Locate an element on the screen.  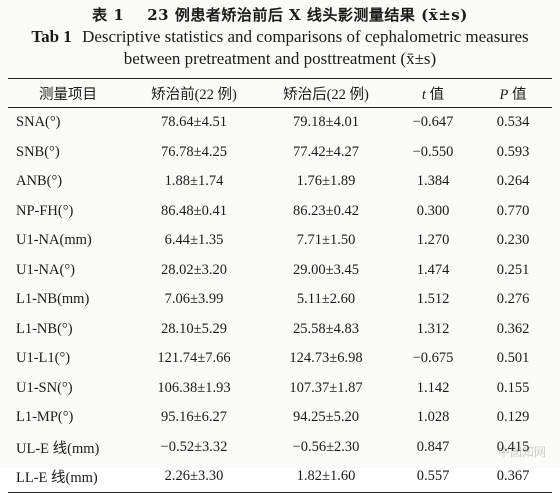
cell-p-value: 0.501 is located at coordinates (513, 358).